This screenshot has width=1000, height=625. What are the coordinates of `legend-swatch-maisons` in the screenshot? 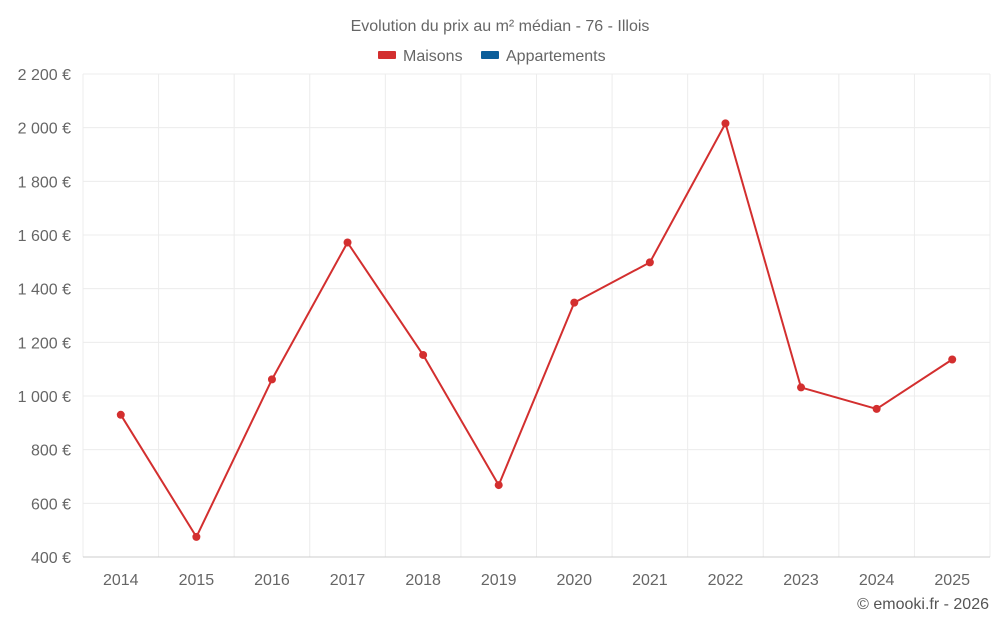 It's located at (387, 55).